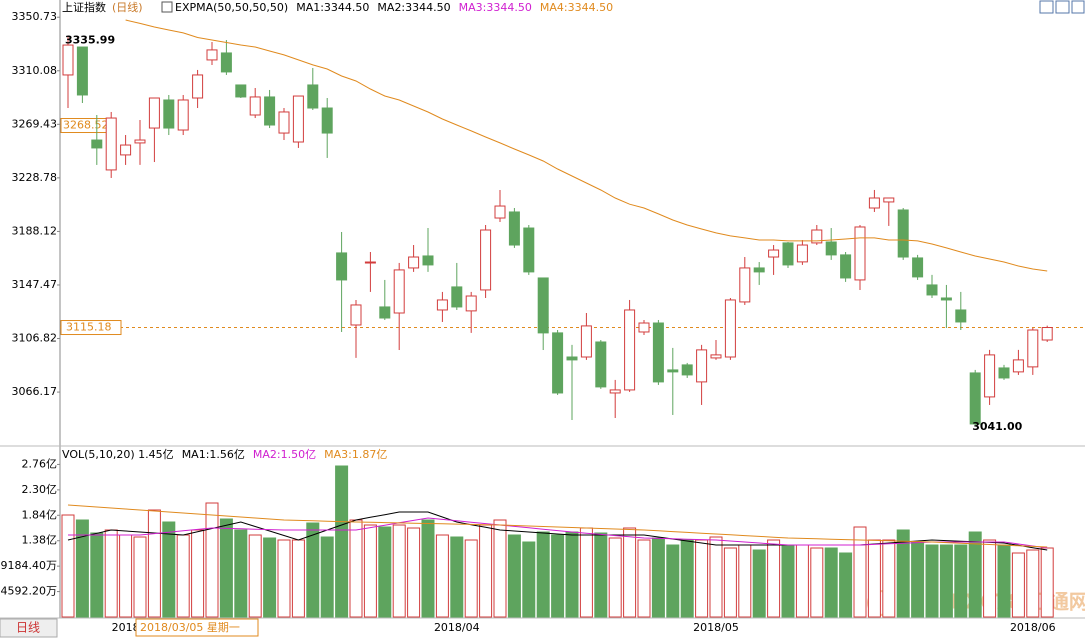  What do you see at coordinates (35, 177) in the screenshot?
I see `y-tick-label: 3228.78` at bounding box center [35, 177].